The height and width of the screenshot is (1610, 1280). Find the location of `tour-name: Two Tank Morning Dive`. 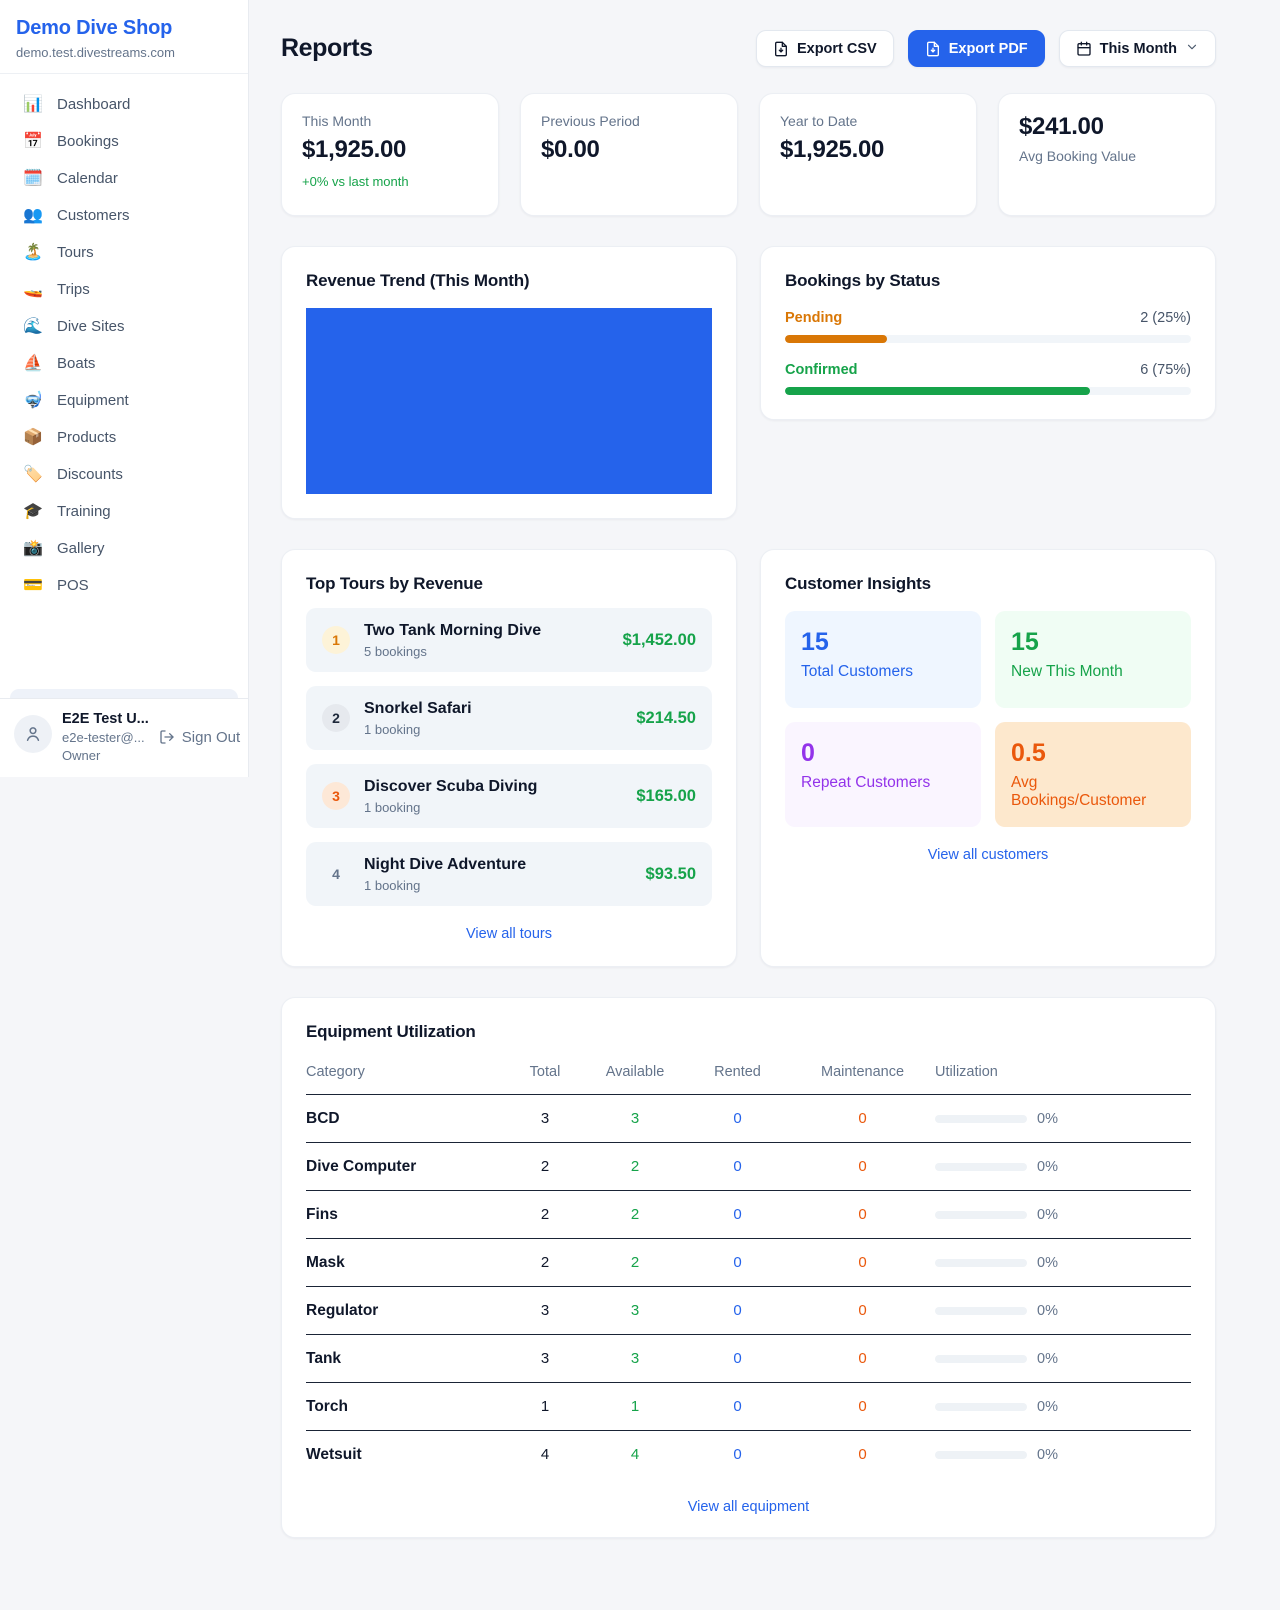

tour-name: Two Tank Morning Dive is located at coordinates (453, 630).